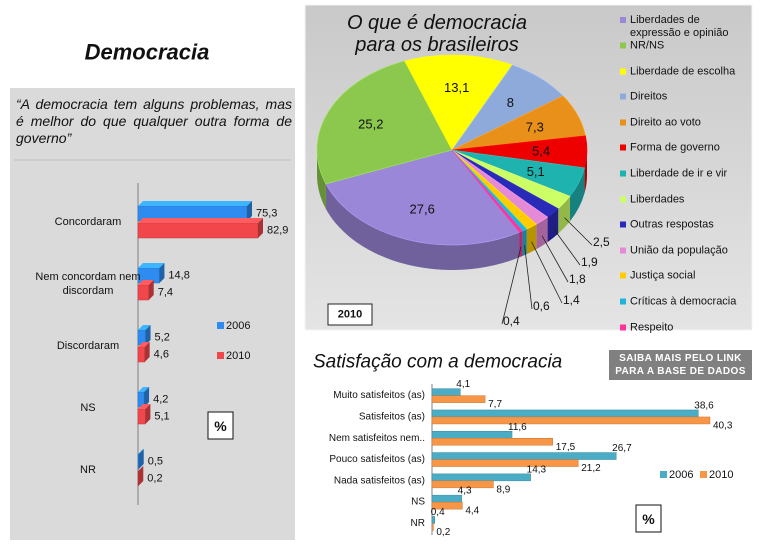  Describe the element at coordinates (517, 427) in the screenshot. I see `value-label: 11,6` at that location.